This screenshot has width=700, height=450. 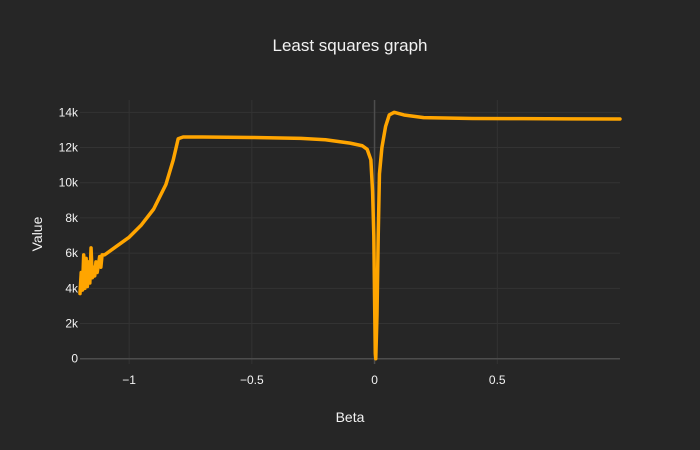 What do you see at coordinates (497, 380) in the screenshot?
I see `x-tick-label: 0.5` at bounding box center [497, 380].